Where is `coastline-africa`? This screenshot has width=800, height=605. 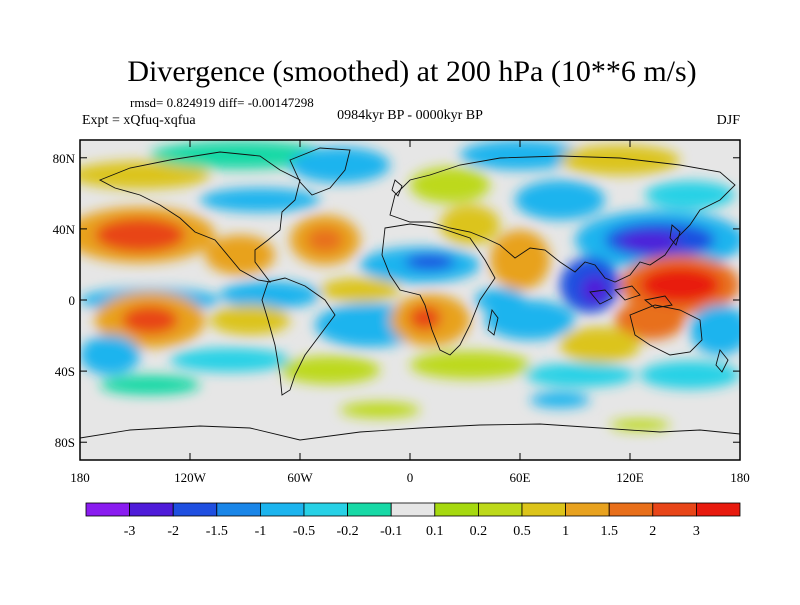
coastline-africa is located at coordinates (438, 289).